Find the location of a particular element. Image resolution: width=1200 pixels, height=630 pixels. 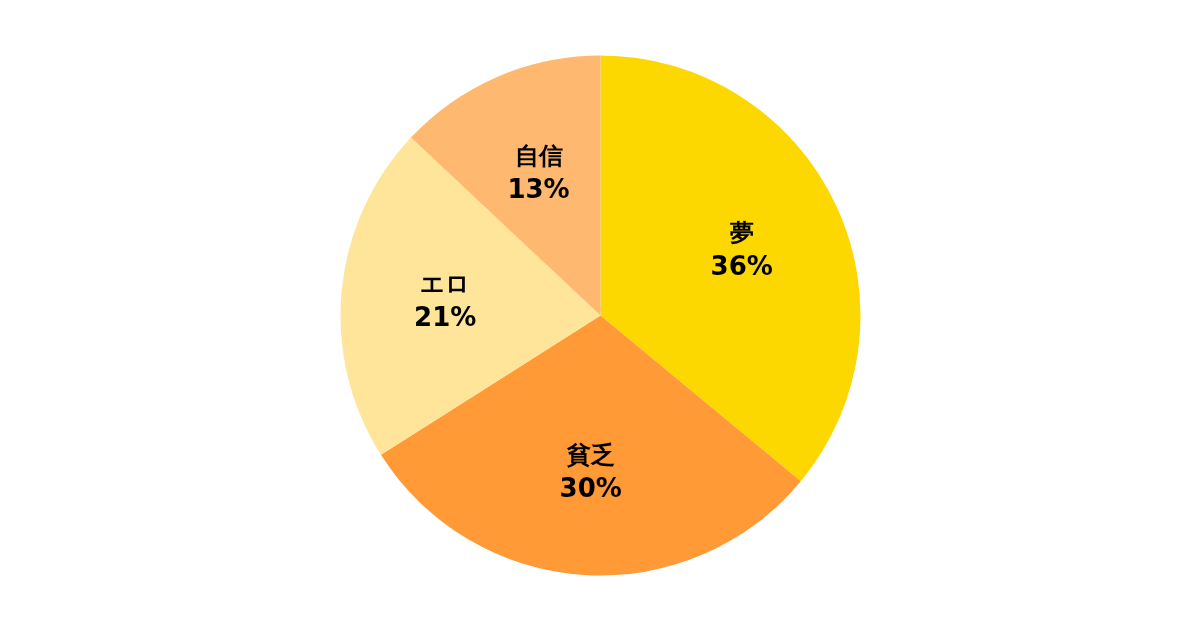

slice-label: エロ is located at coordinates (445, 284).